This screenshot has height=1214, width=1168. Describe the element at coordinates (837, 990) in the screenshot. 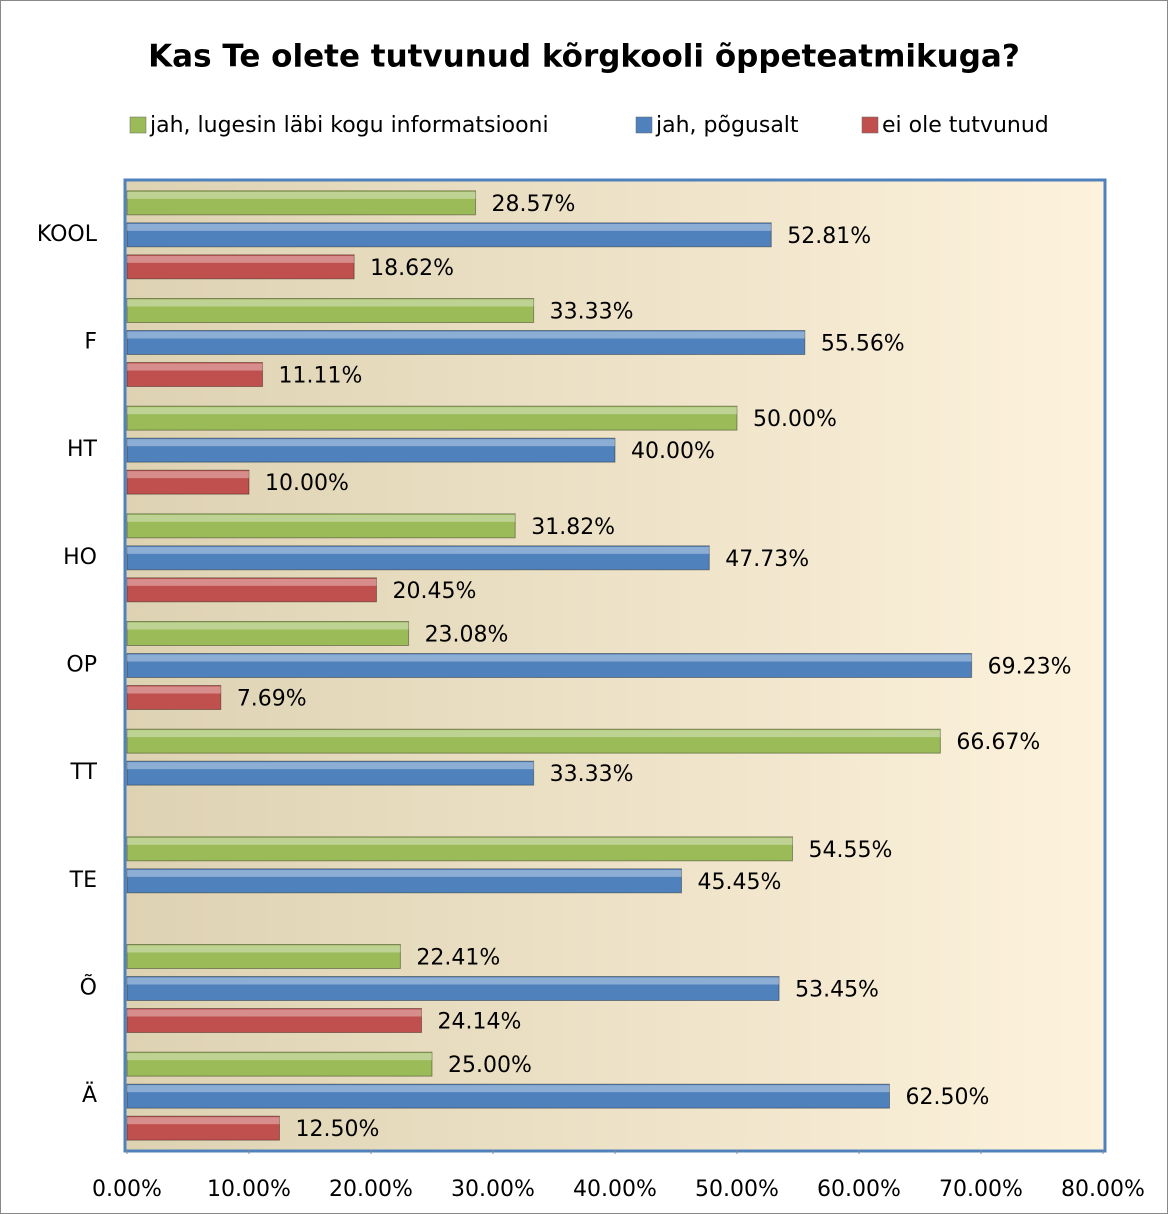

I see `data-label: 53.45%` at that location.